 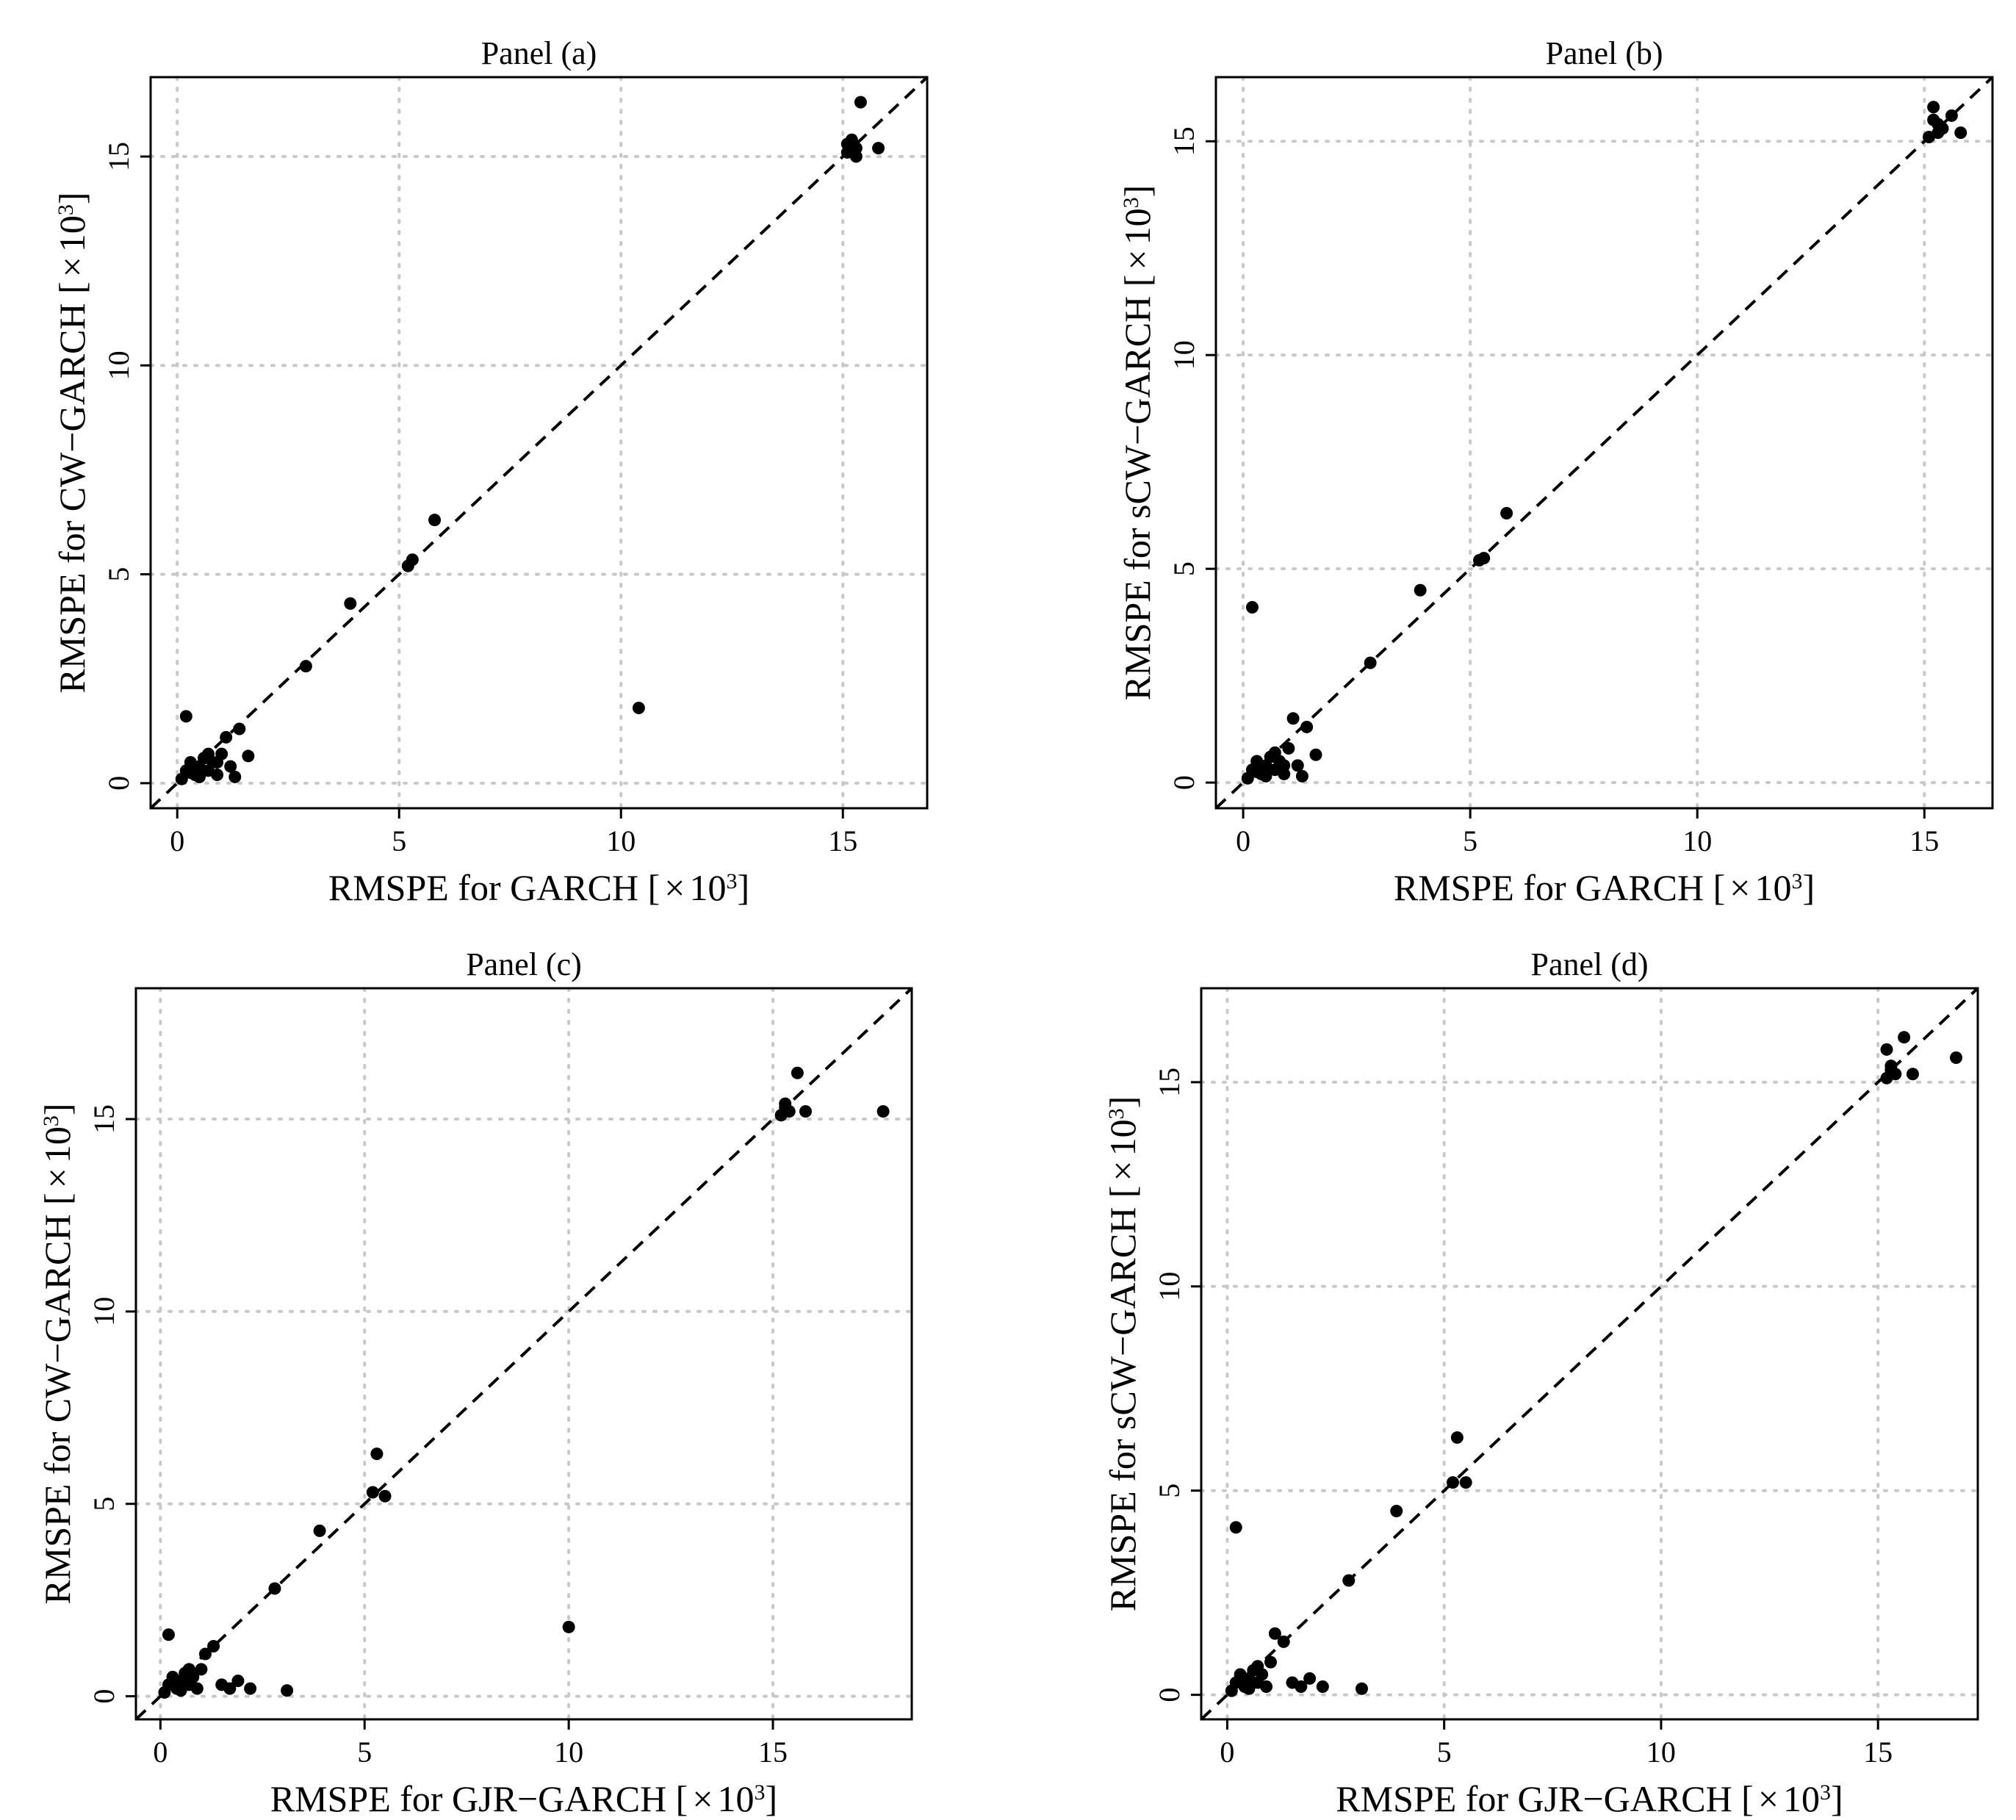 I want to click on axis-label-text: RMSPE for GJR−GARCH [, so click(x=479, y=1799).